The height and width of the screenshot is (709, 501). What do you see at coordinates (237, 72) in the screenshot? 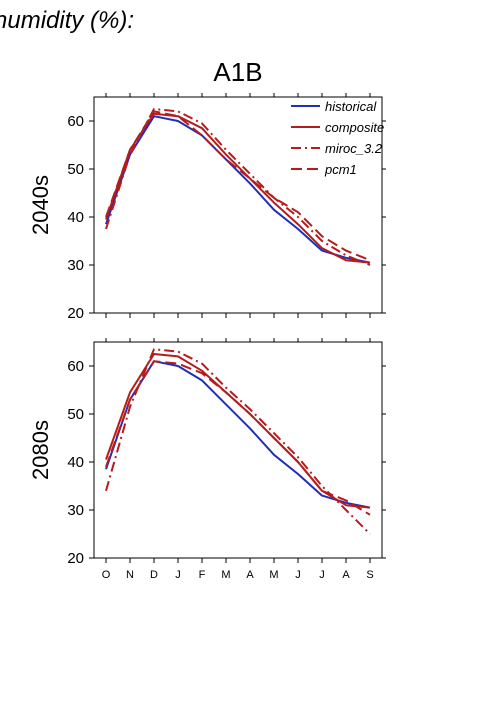
I see `scenario-title: A1B` at bounding box center [237, 72].